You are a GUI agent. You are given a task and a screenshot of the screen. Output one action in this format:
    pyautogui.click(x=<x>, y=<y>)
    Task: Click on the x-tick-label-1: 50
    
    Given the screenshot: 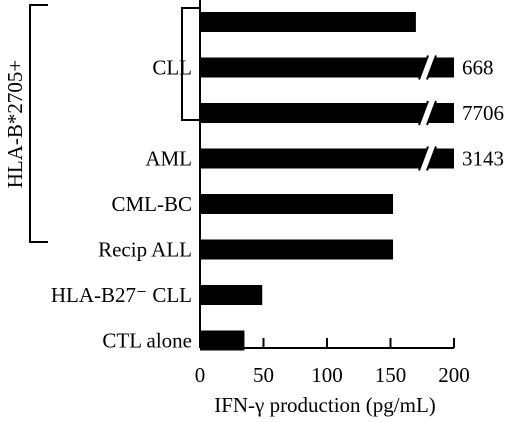 What is the action you would take?
    pyautogui.click(x=263, y=375)
    